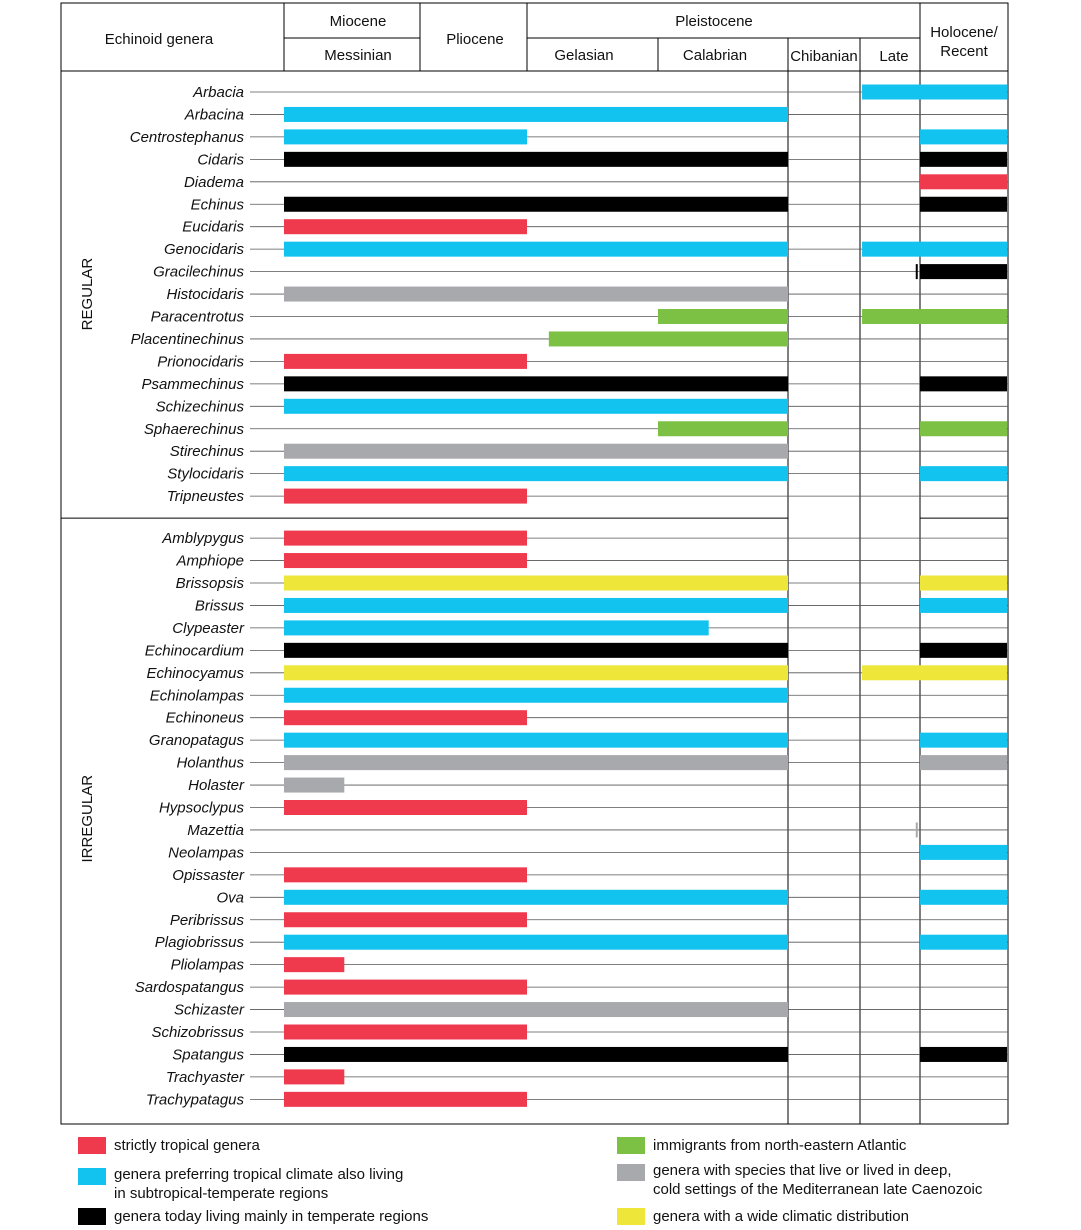 This screenshot has height=1230, width=1081. I want to click on header-miocene: Miocene, so click(358, 21).